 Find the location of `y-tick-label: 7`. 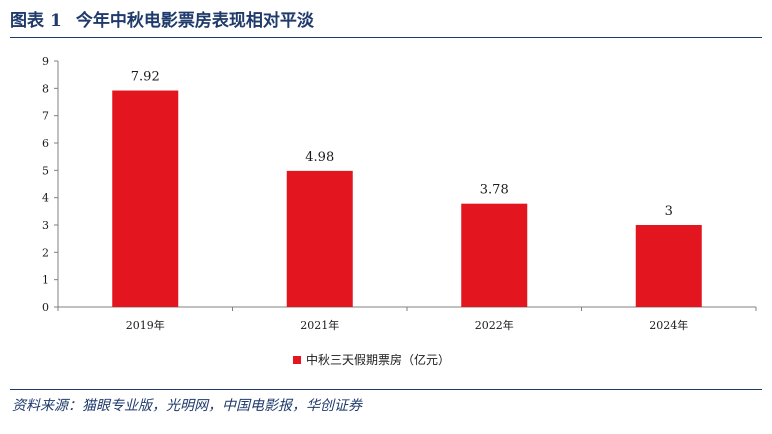

y-tick-label: 7 is located at coordinates (45, 116).